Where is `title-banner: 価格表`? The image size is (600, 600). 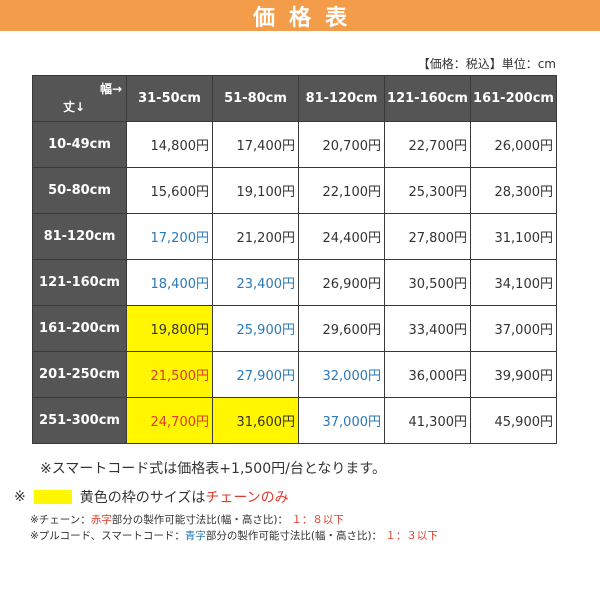
title-banner: 価格表 is located at coordinates (300, 15).